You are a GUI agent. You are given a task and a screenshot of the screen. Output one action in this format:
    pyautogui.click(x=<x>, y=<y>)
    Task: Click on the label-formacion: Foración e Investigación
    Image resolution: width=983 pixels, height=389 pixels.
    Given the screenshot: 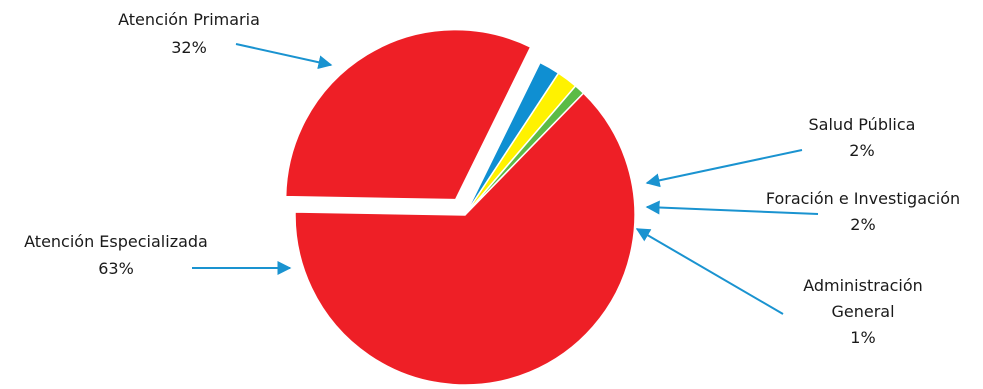 What is the action you would take?
    pyautogui.click(x=863, y=198)
    